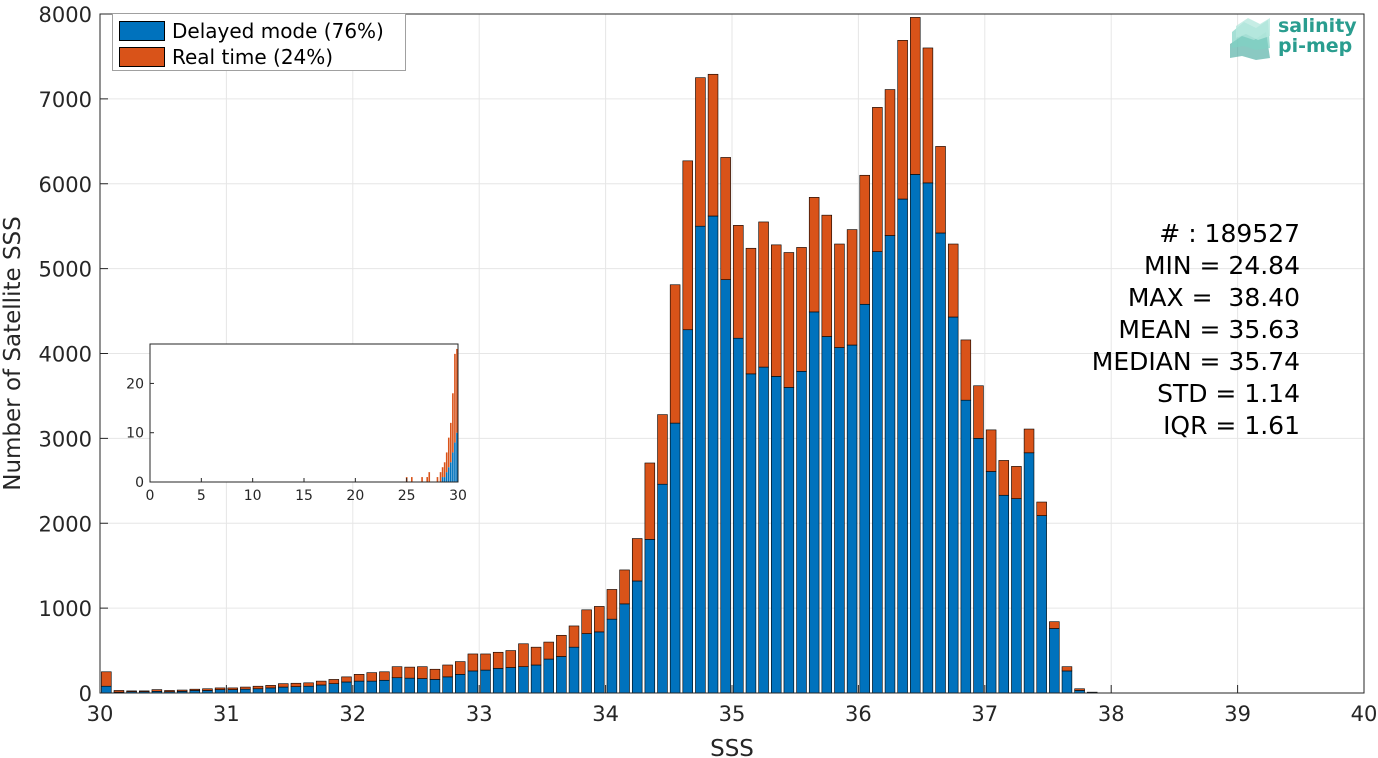 This screenshot has height=758, width=1378. I want to click on x-tick-label: 35, so click(732, 714).